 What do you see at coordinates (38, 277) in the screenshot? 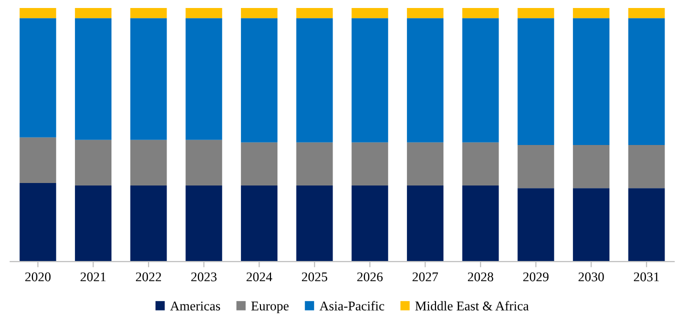
I see `x-tick-label: 2020` at bounding box center [38, 277].